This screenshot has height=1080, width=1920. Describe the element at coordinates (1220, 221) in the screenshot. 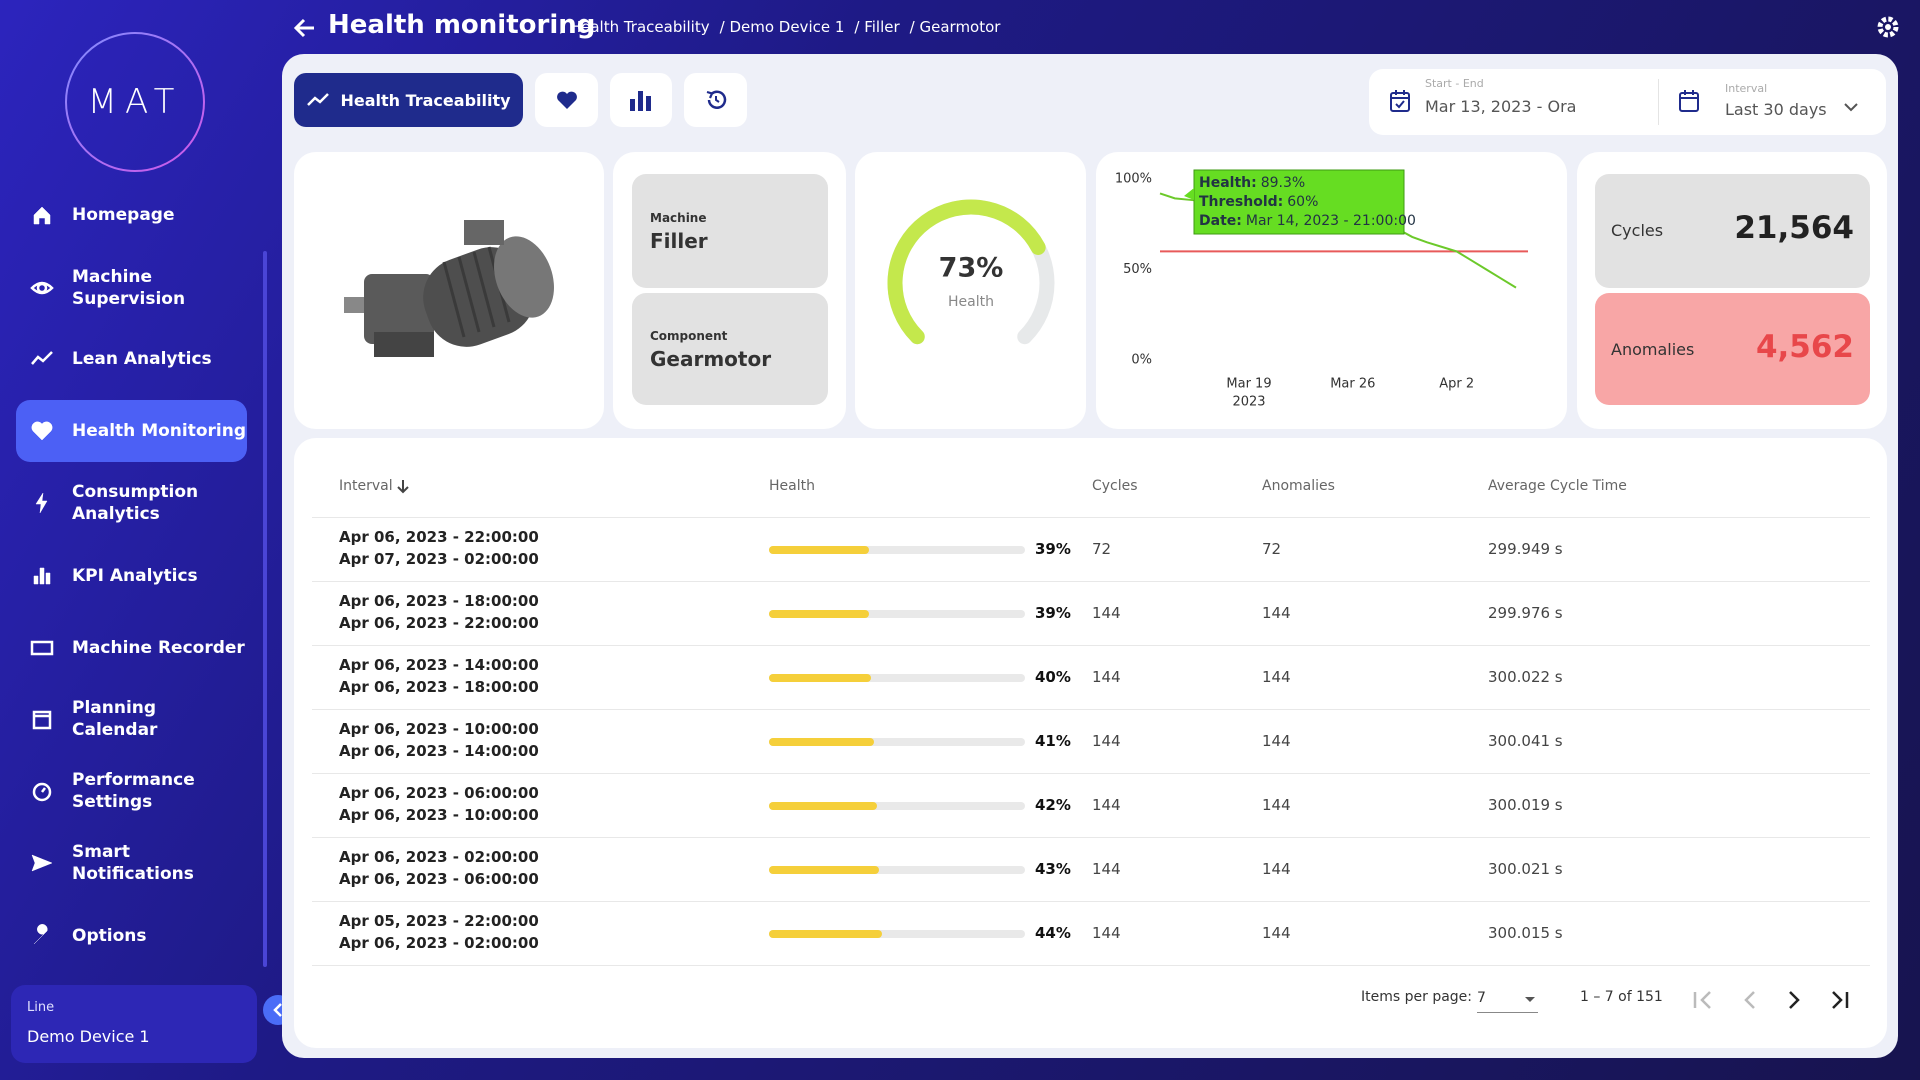

I see `tooltip-key: Date:` at that location.